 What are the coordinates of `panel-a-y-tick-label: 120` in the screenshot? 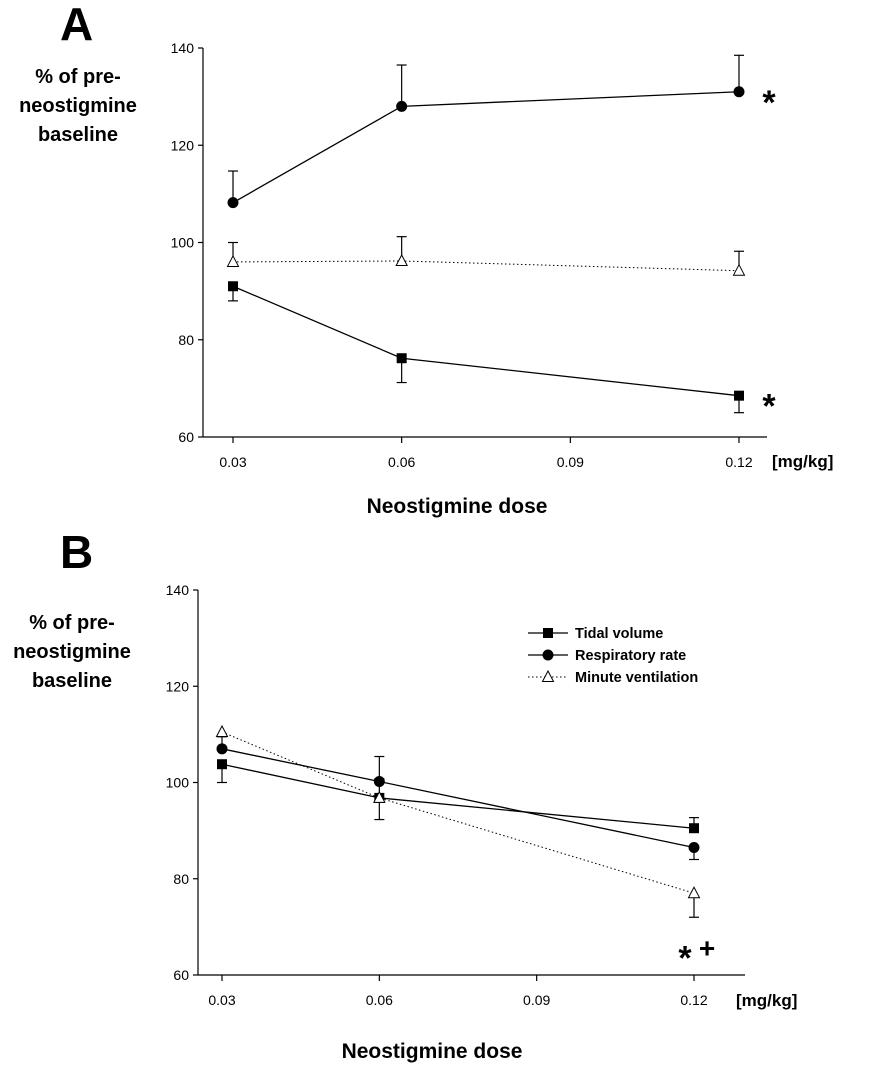 It's located at (183, 145).